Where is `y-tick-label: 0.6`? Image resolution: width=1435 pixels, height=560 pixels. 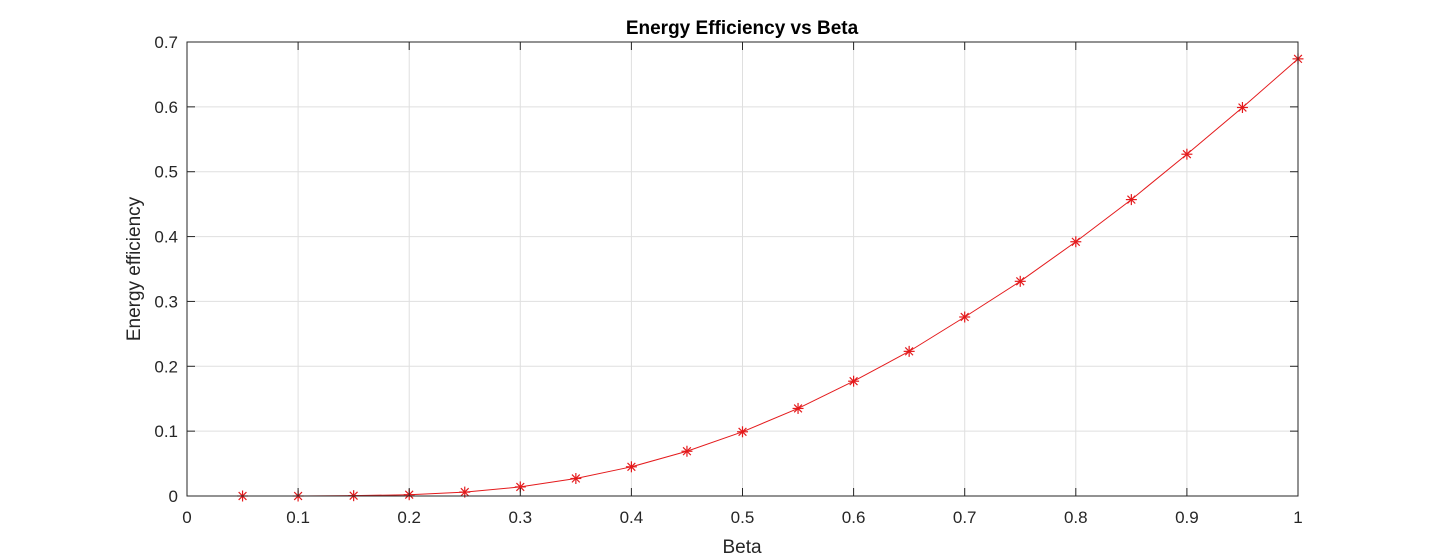
y-tick-label: 0.6 is located at coordinates (166, 107).